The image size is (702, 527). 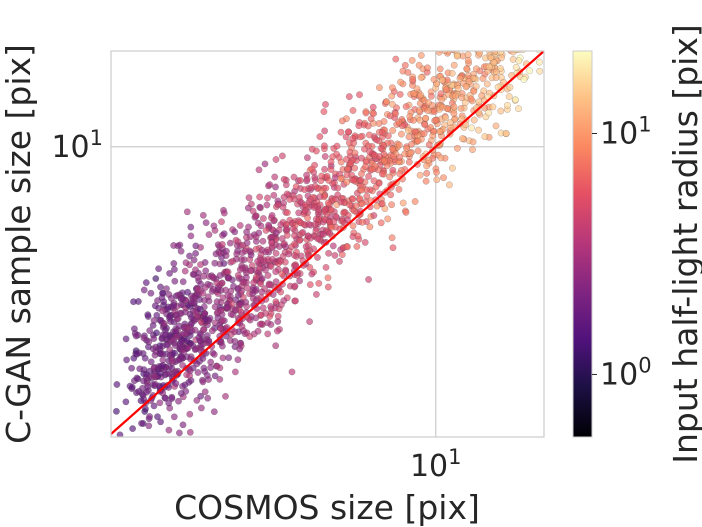 I want to click on x-tick-label: 101, so click(x=436, y=464).